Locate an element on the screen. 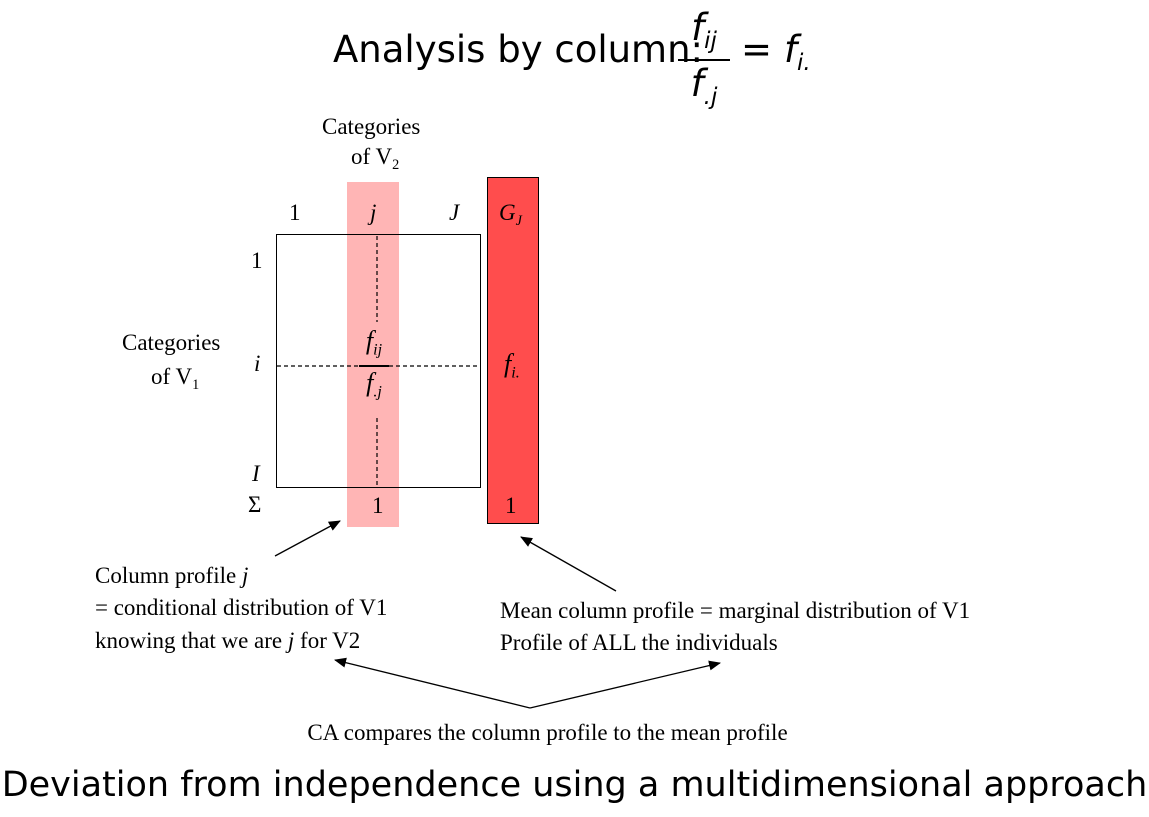 Image resolution: width=1149 pixels, height=817 pixels. arrow-caption-right is located at coordinates (625, 684).